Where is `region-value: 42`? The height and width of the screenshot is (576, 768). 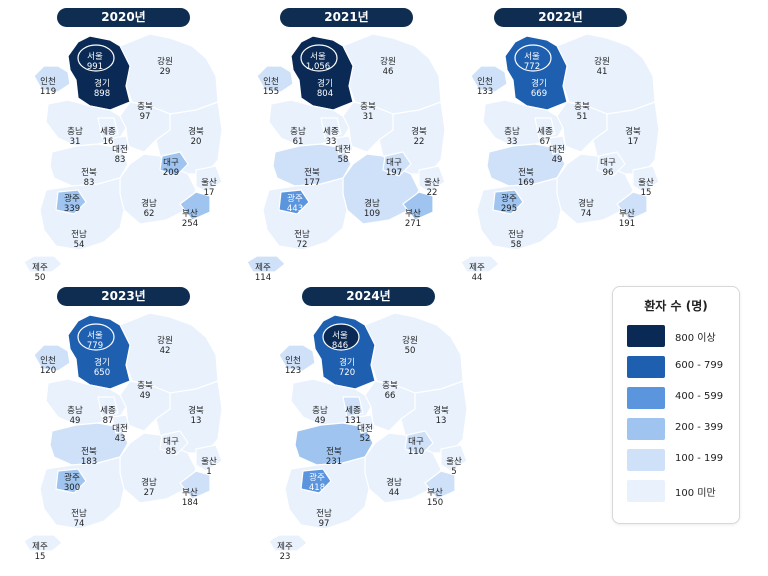 region-value: 42 is located at coordinates (165, 351).